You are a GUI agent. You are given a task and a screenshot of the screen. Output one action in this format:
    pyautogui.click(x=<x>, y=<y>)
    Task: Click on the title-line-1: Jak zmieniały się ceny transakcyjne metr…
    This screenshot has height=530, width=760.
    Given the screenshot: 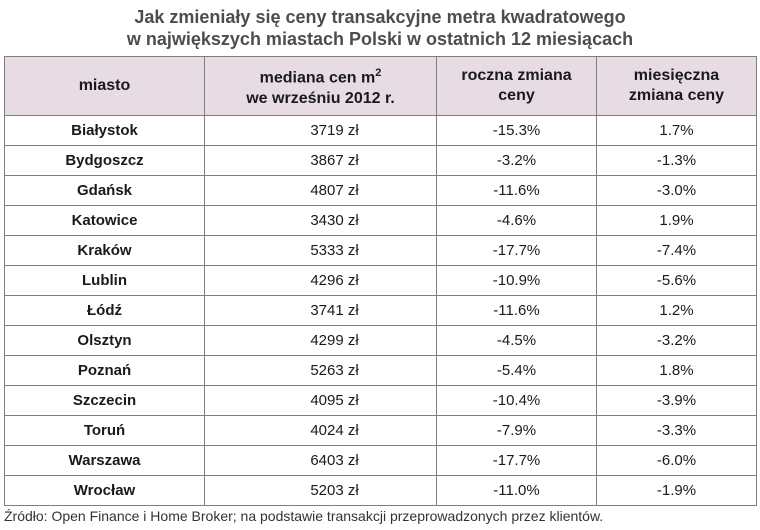 What is the action you would take?
    pyautogui.click(x=380, y=17)
    